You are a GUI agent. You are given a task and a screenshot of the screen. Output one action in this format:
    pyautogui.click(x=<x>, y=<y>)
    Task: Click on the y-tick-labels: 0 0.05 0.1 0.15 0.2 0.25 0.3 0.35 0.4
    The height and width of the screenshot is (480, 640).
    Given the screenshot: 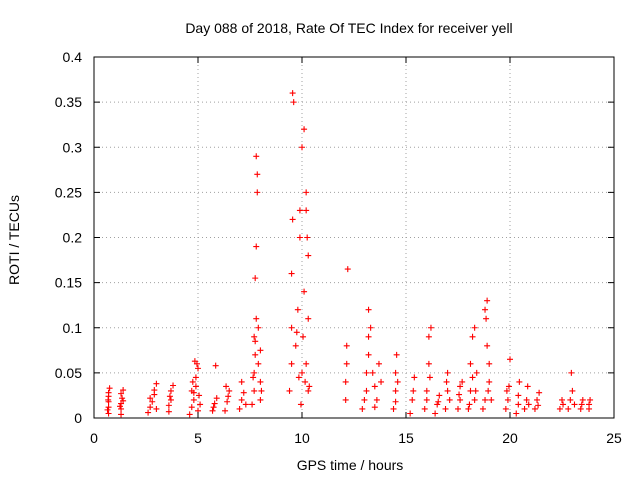 What is the action you would take?
    pyautogui.click(x=68, y=237)
    